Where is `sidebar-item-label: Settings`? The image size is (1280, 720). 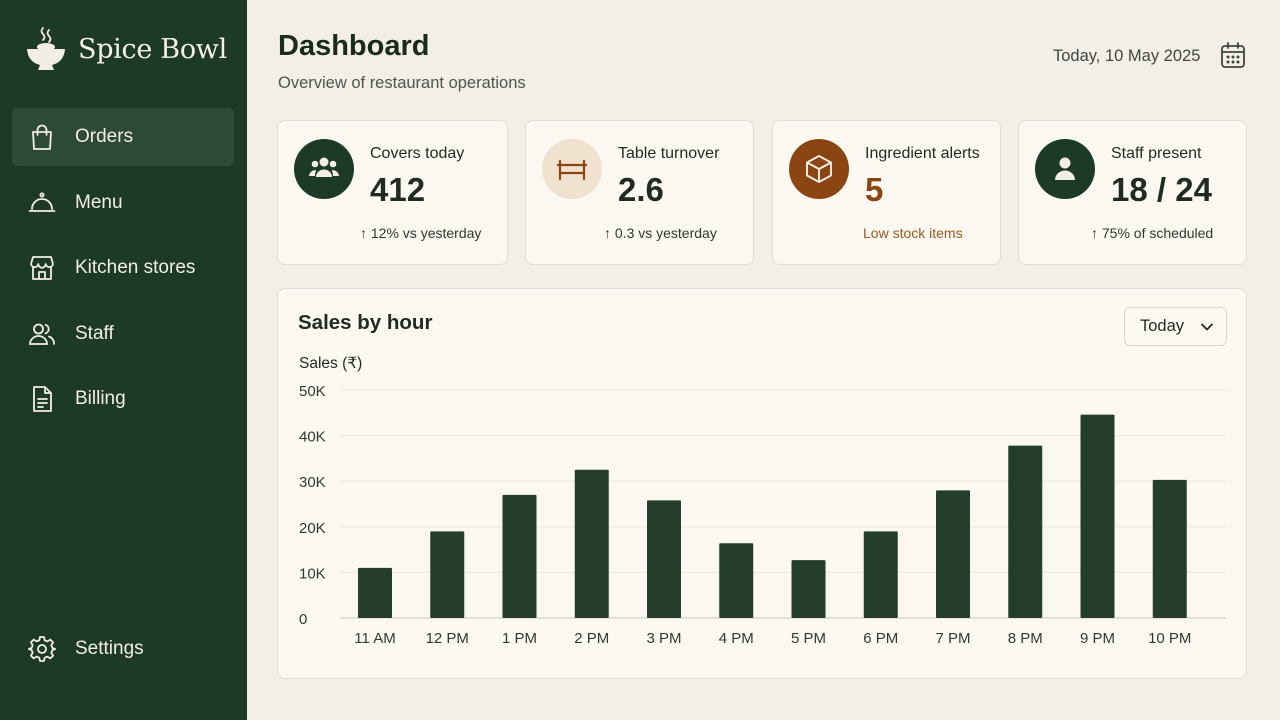
sidebar-item-label: Settings is located at coordinates (109, 648).